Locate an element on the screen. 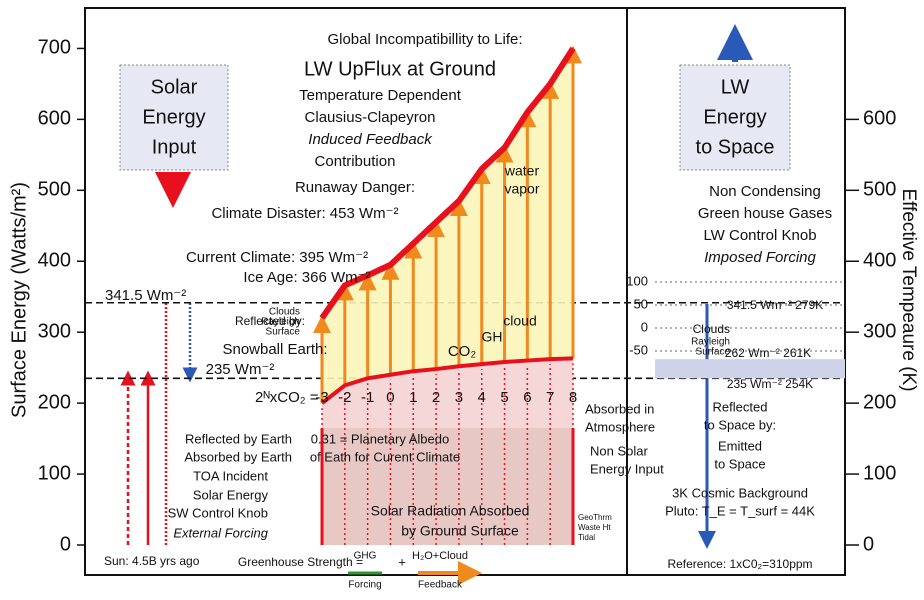 This screenshot has height=600, width=924. annotation: Temperature Dependent is located at coordinates (380, 95).